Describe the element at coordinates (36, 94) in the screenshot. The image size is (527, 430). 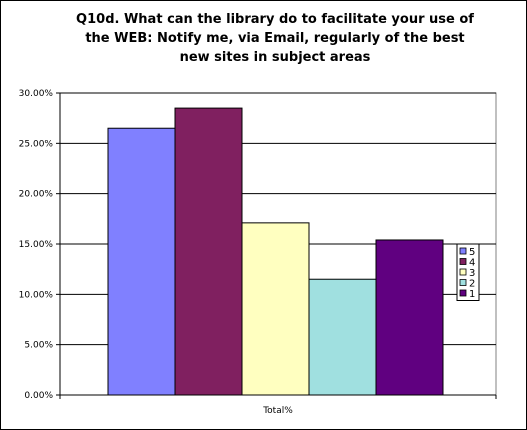
I see `y-tick-label-6: 30.00%` at that location.